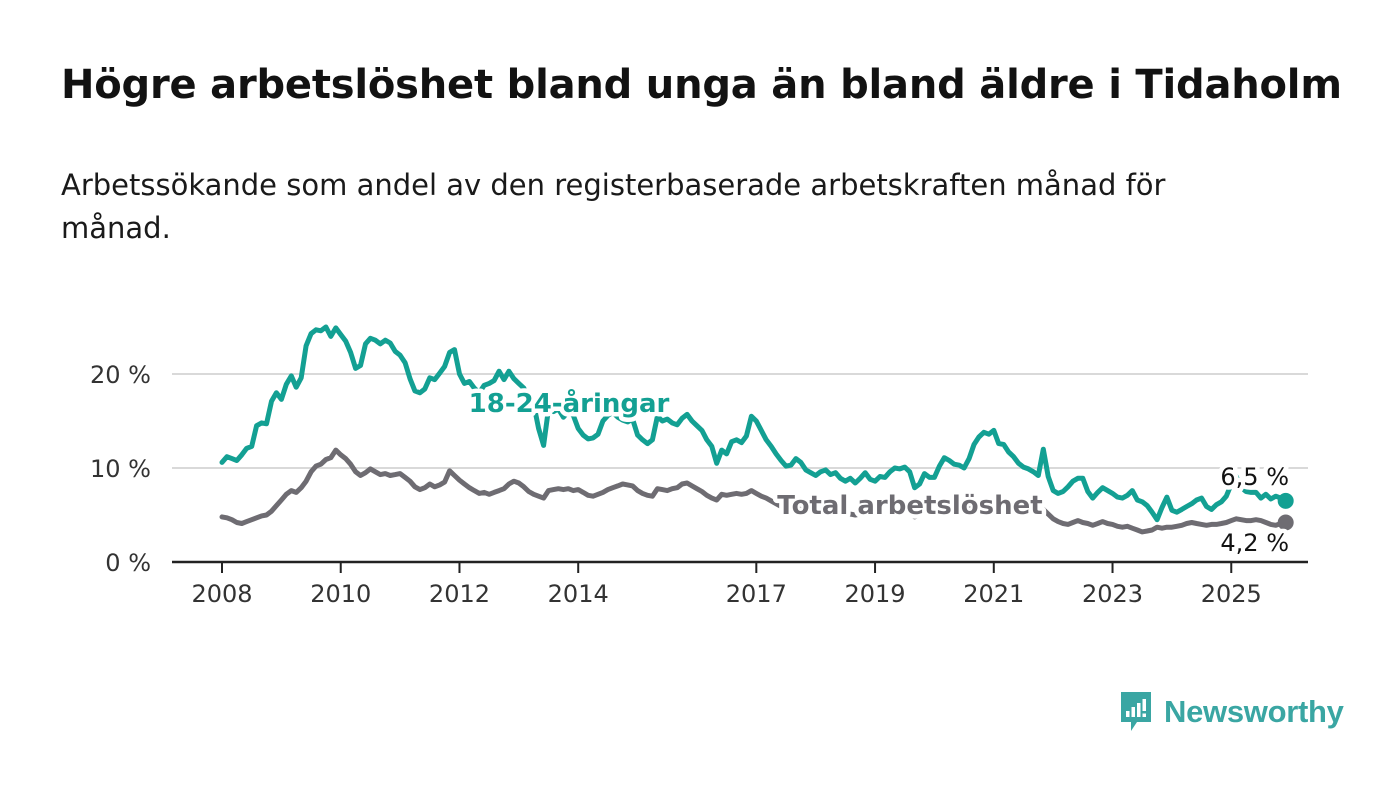 The height and width of the screenshot is (794, 1400). I want to click on y-axis-tick-labels: 0 % 10 % 20 %, so click(120, 469).